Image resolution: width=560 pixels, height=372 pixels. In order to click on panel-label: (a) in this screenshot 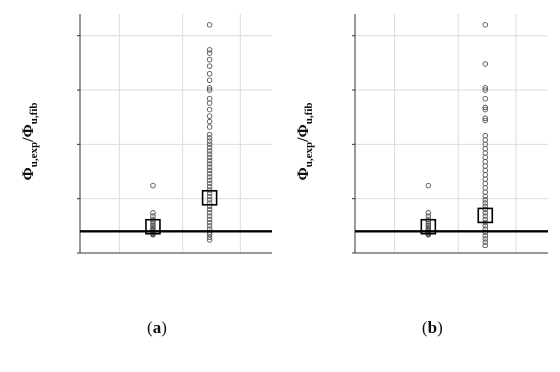, I will do `click(157, 327)`.